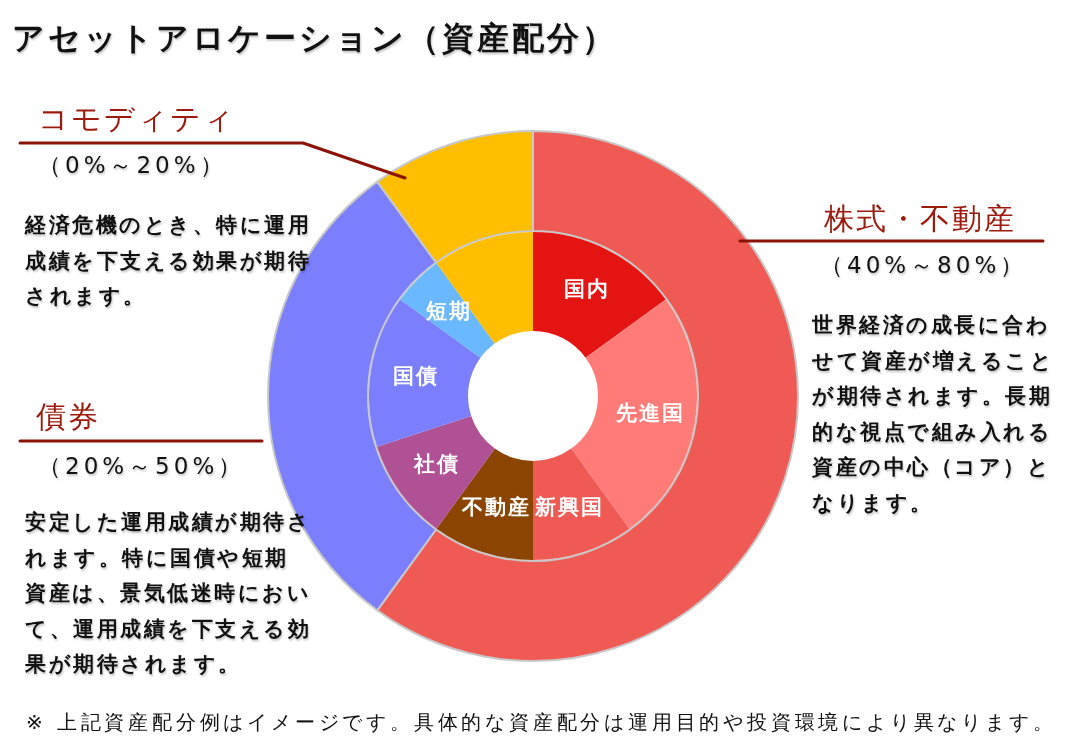 This screenshot has height=740, width=1080. I want to click on text: （40%～80%）, so click(924, 265).